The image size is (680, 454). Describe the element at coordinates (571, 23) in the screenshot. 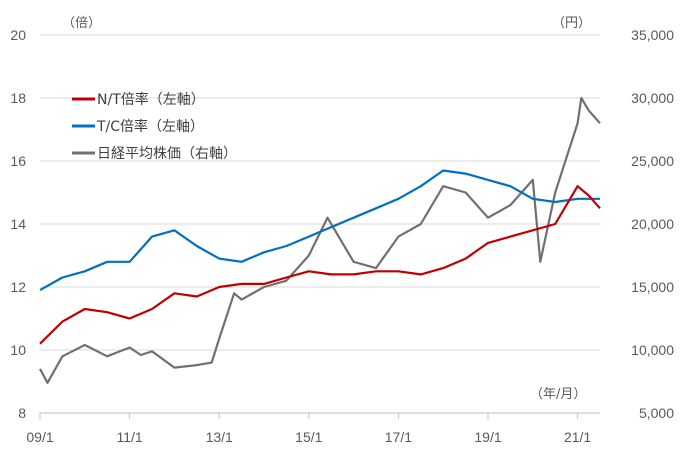

I see `right-axis-unit-label: （円）` at that location.